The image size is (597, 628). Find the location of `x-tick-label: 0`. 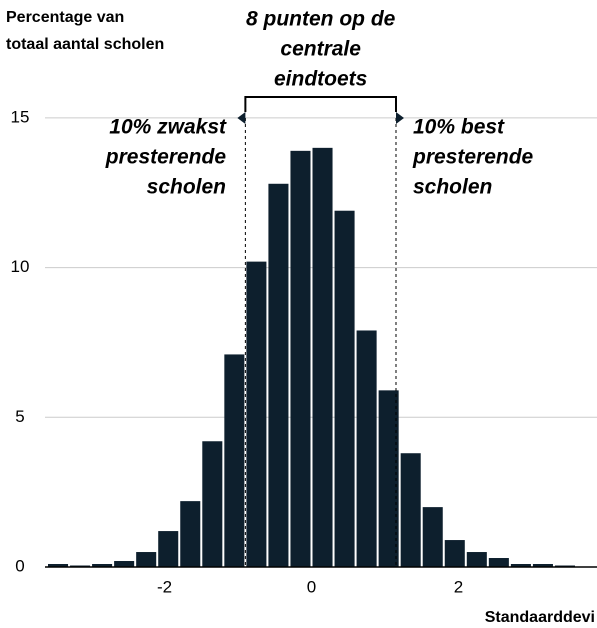

x-tick-label: 0 is located at coordinates (311, 586).